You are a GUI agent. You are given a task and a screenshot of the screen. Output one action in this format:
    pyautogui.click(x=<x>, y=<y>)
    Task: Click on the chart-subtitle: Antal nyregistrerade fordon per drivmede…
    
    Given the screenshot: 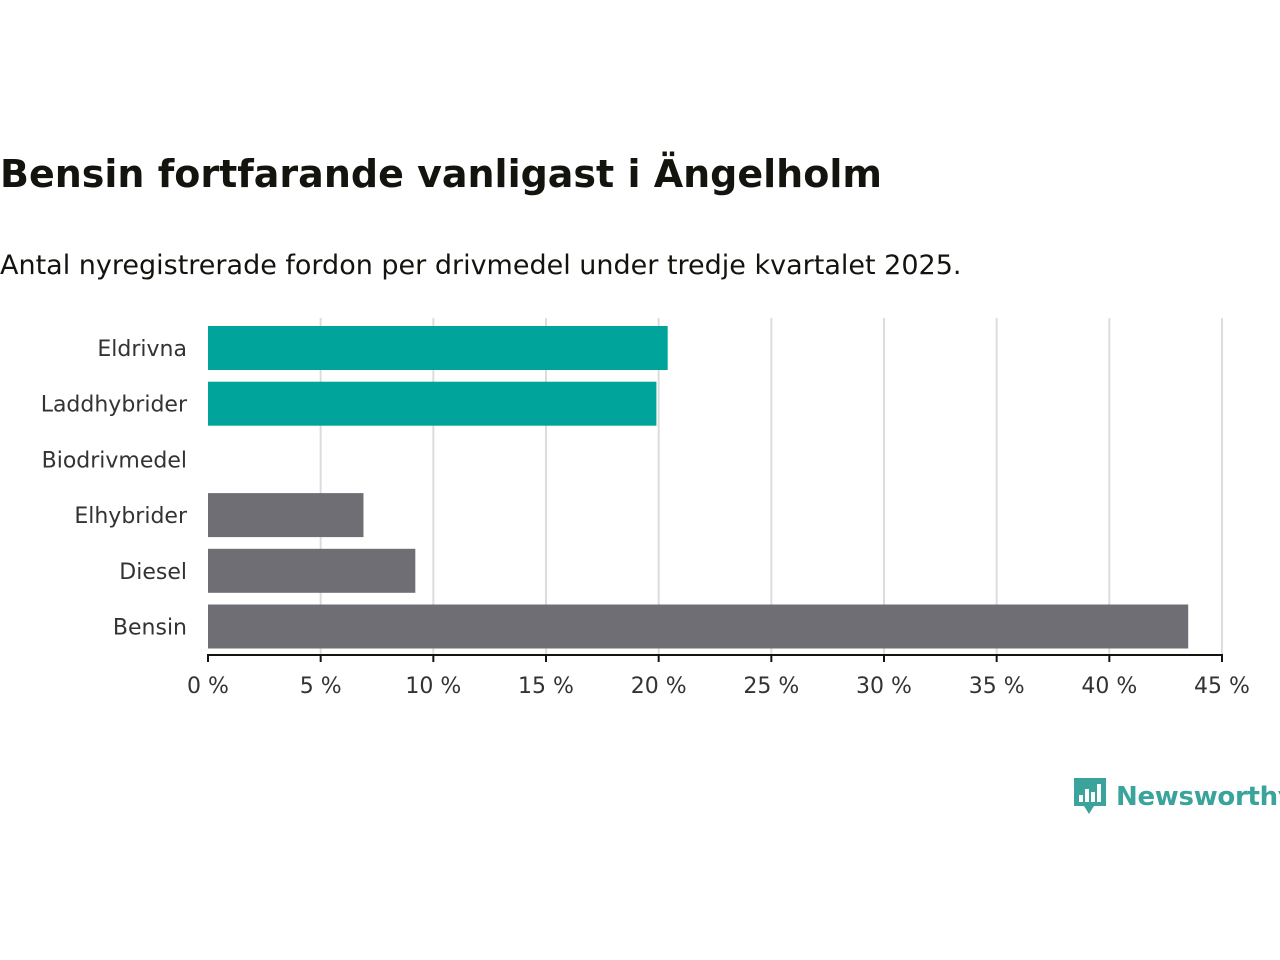 What is the action you would take?
    pyautogui.click(x=481, y=265)
    